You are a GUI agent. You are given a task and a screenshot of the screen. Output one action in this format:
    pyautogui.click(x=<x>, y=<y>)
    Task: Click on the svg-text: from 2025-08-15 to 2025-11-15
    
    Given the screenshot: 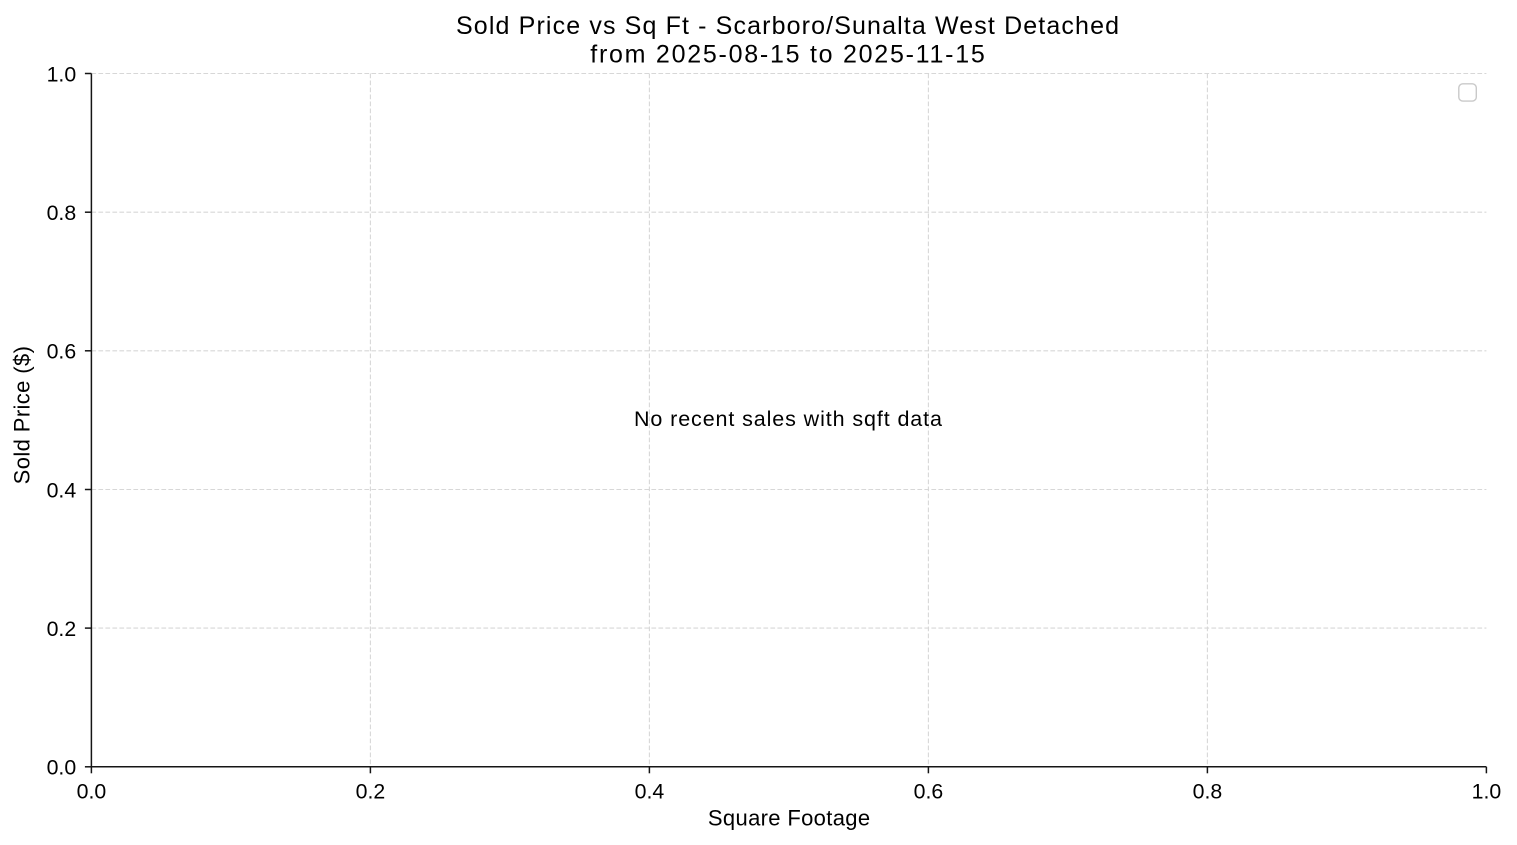 What is the action you would take?
    pyautogui.click(x=787, y=55)
    